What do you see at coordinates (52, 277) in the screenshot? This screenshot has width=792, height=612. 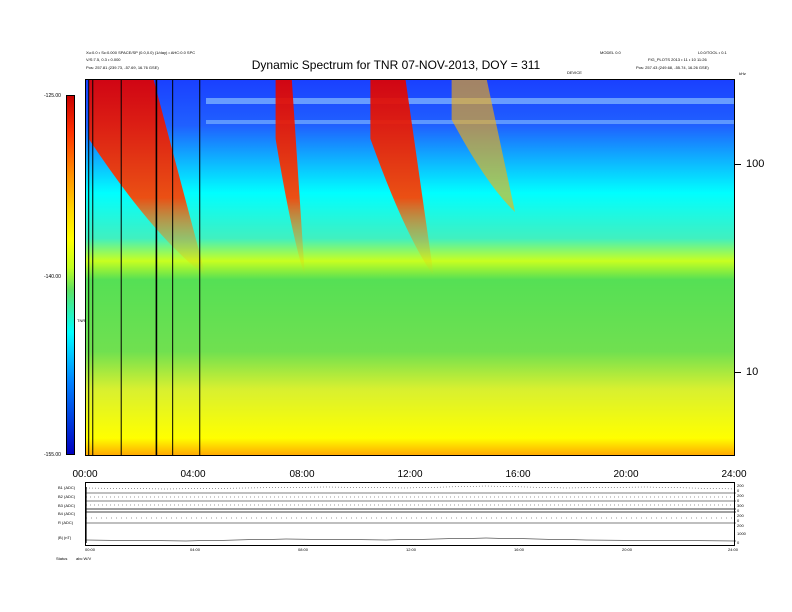 I see `colorbar-tick-mid: -140.00` at bounding box center [52, 277].